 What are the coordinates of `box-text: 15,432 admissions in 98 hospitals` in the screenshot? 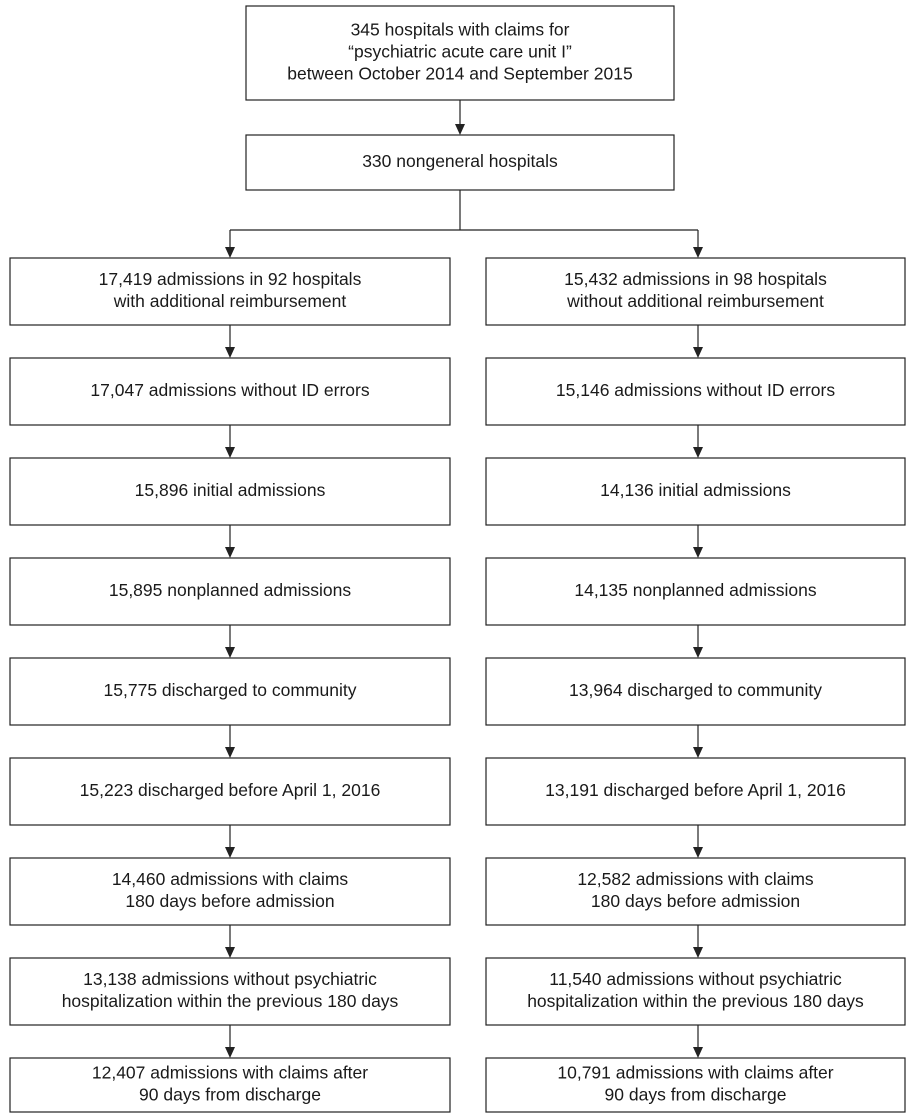 It's located at (695, 279).